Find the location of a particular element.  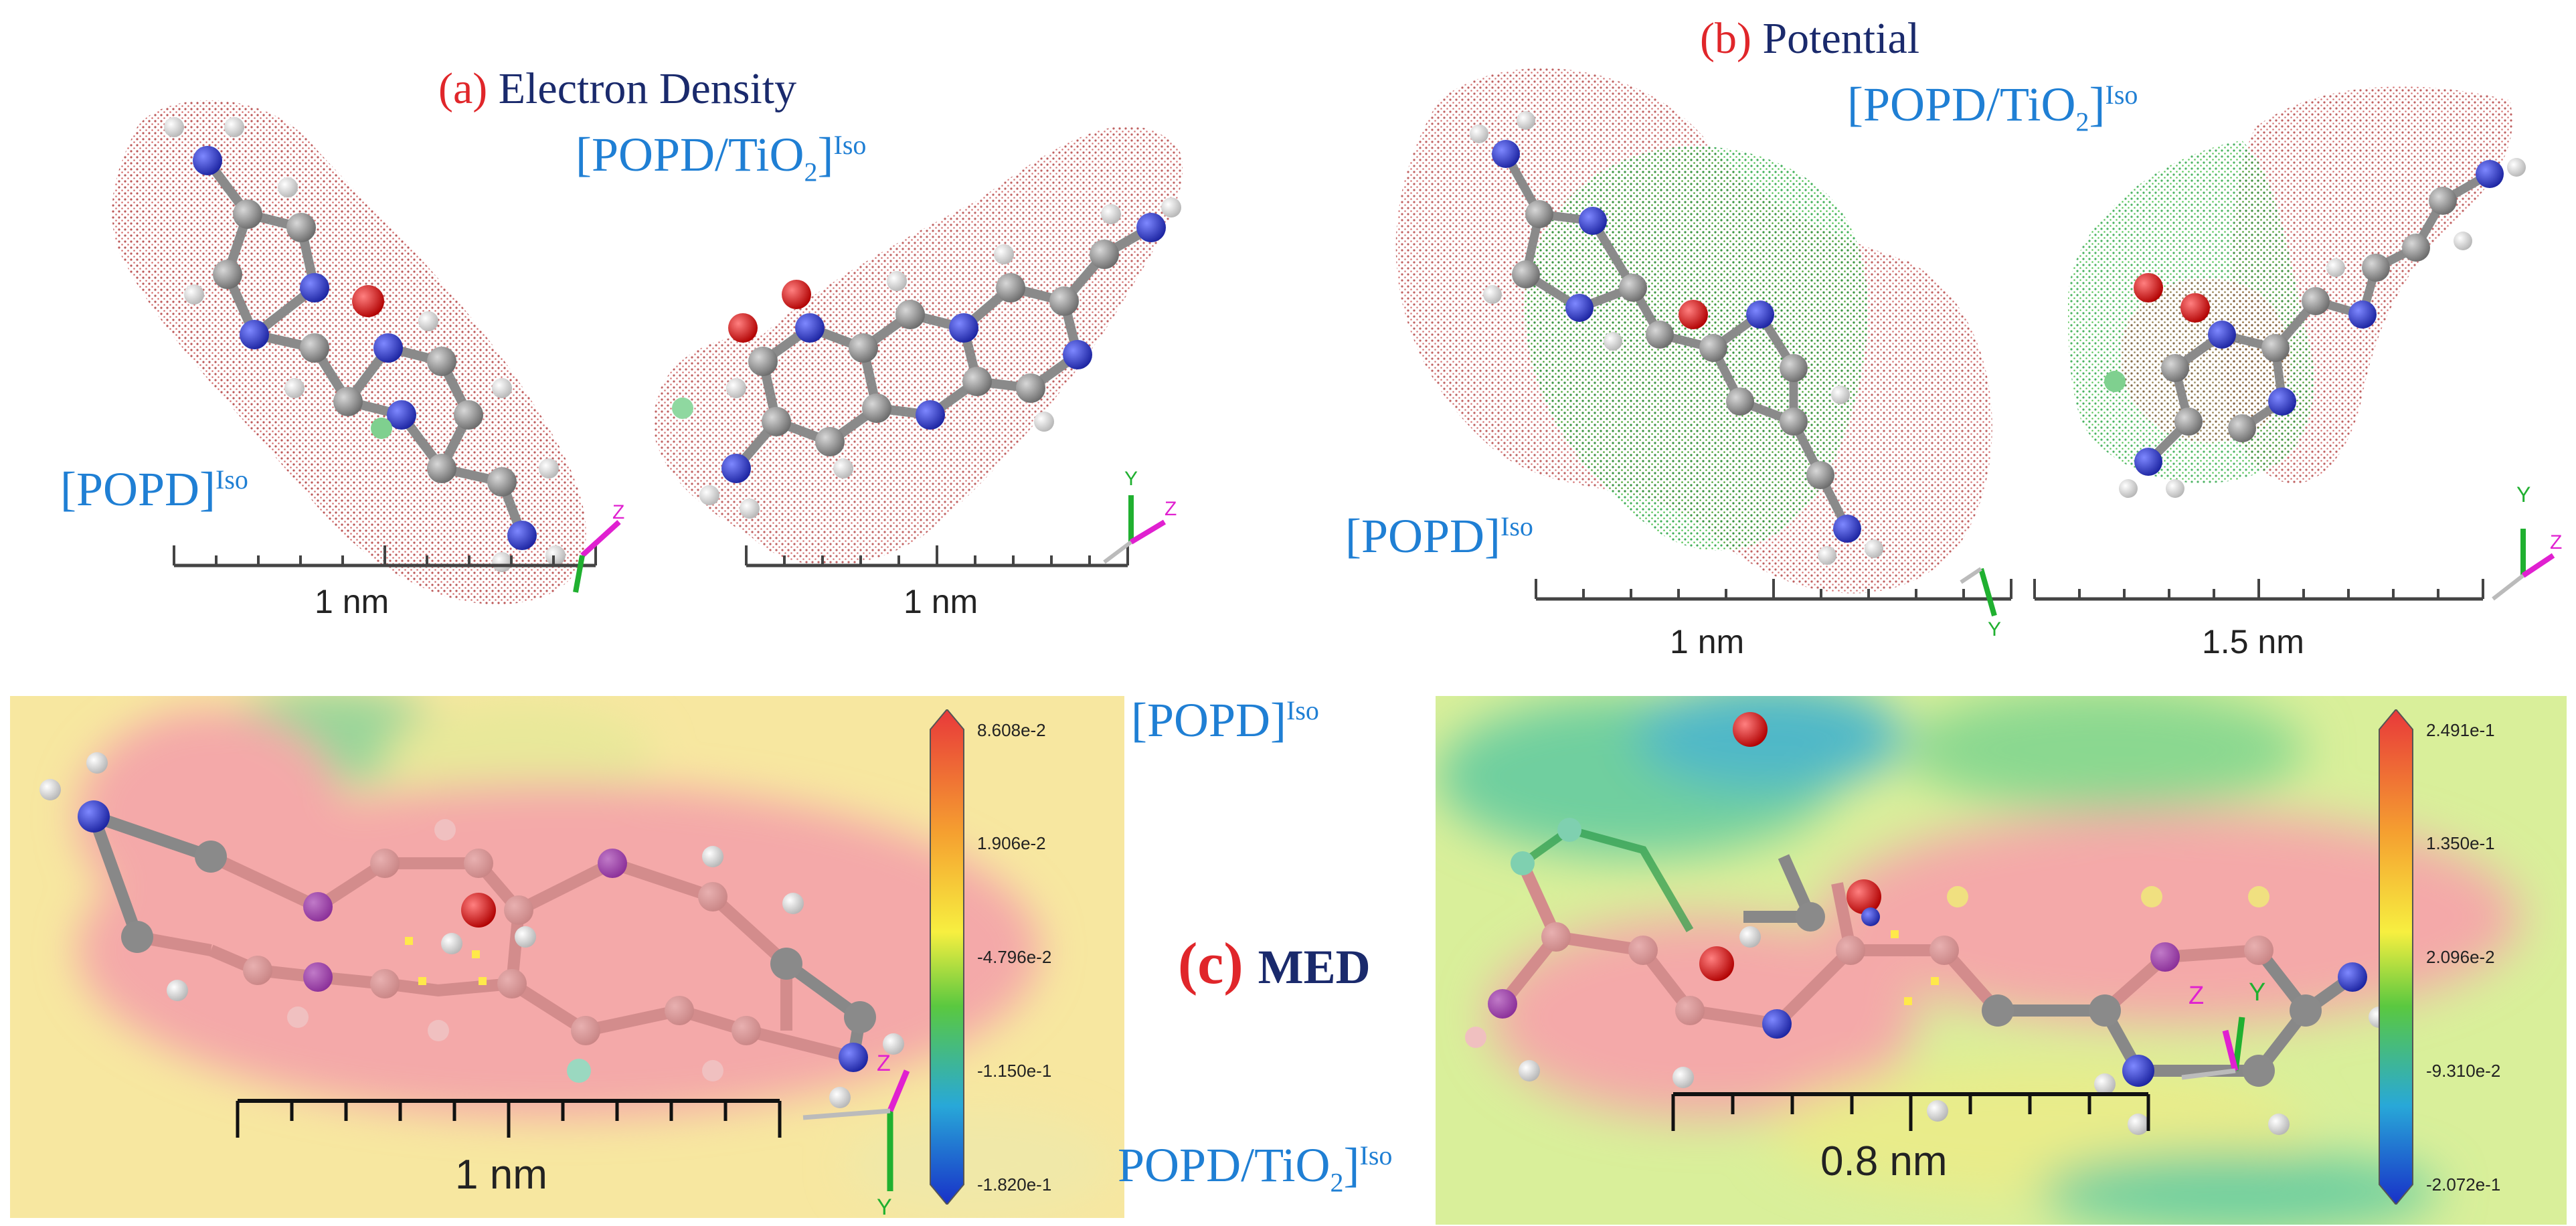

panel-a-right-z: Z is located at coordinates (1171, 509).